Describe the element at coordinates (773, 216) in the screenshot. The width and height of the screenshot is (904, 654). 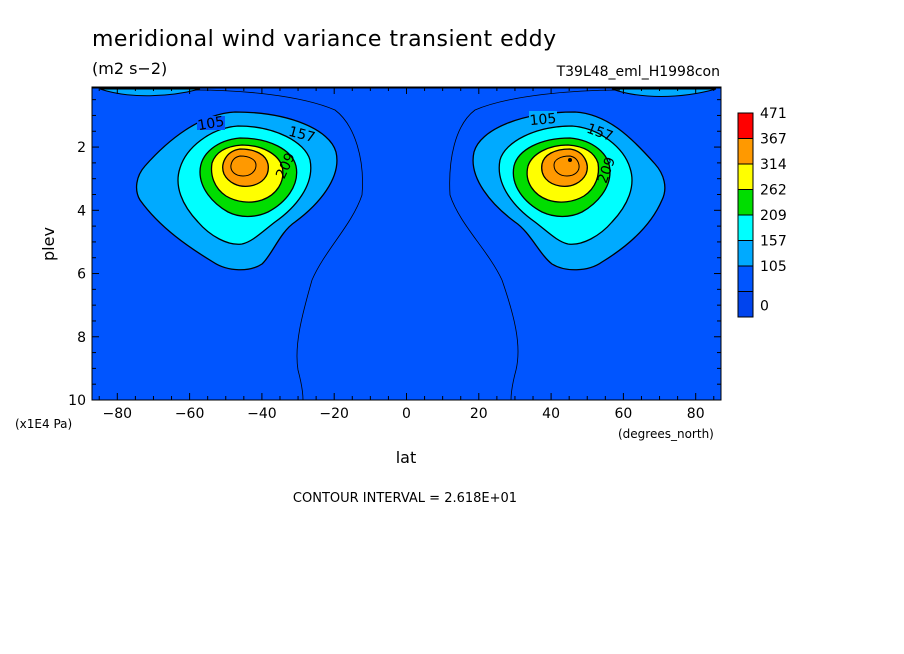
I see `colorbar-label: 209` at that location.